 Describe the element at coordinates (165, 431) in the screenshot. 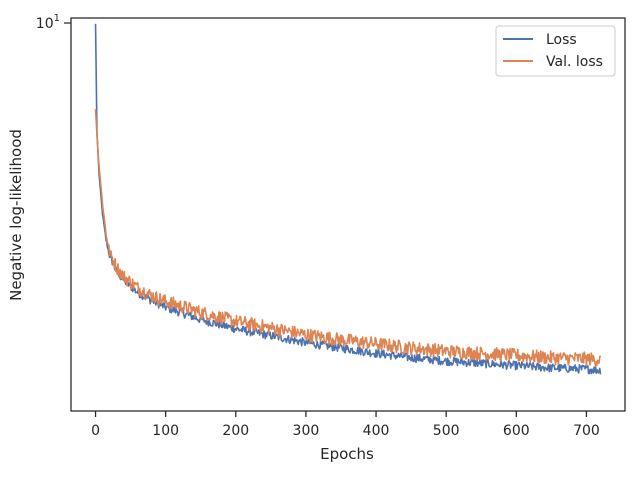

I see `x-tick-label: 100` at that location.